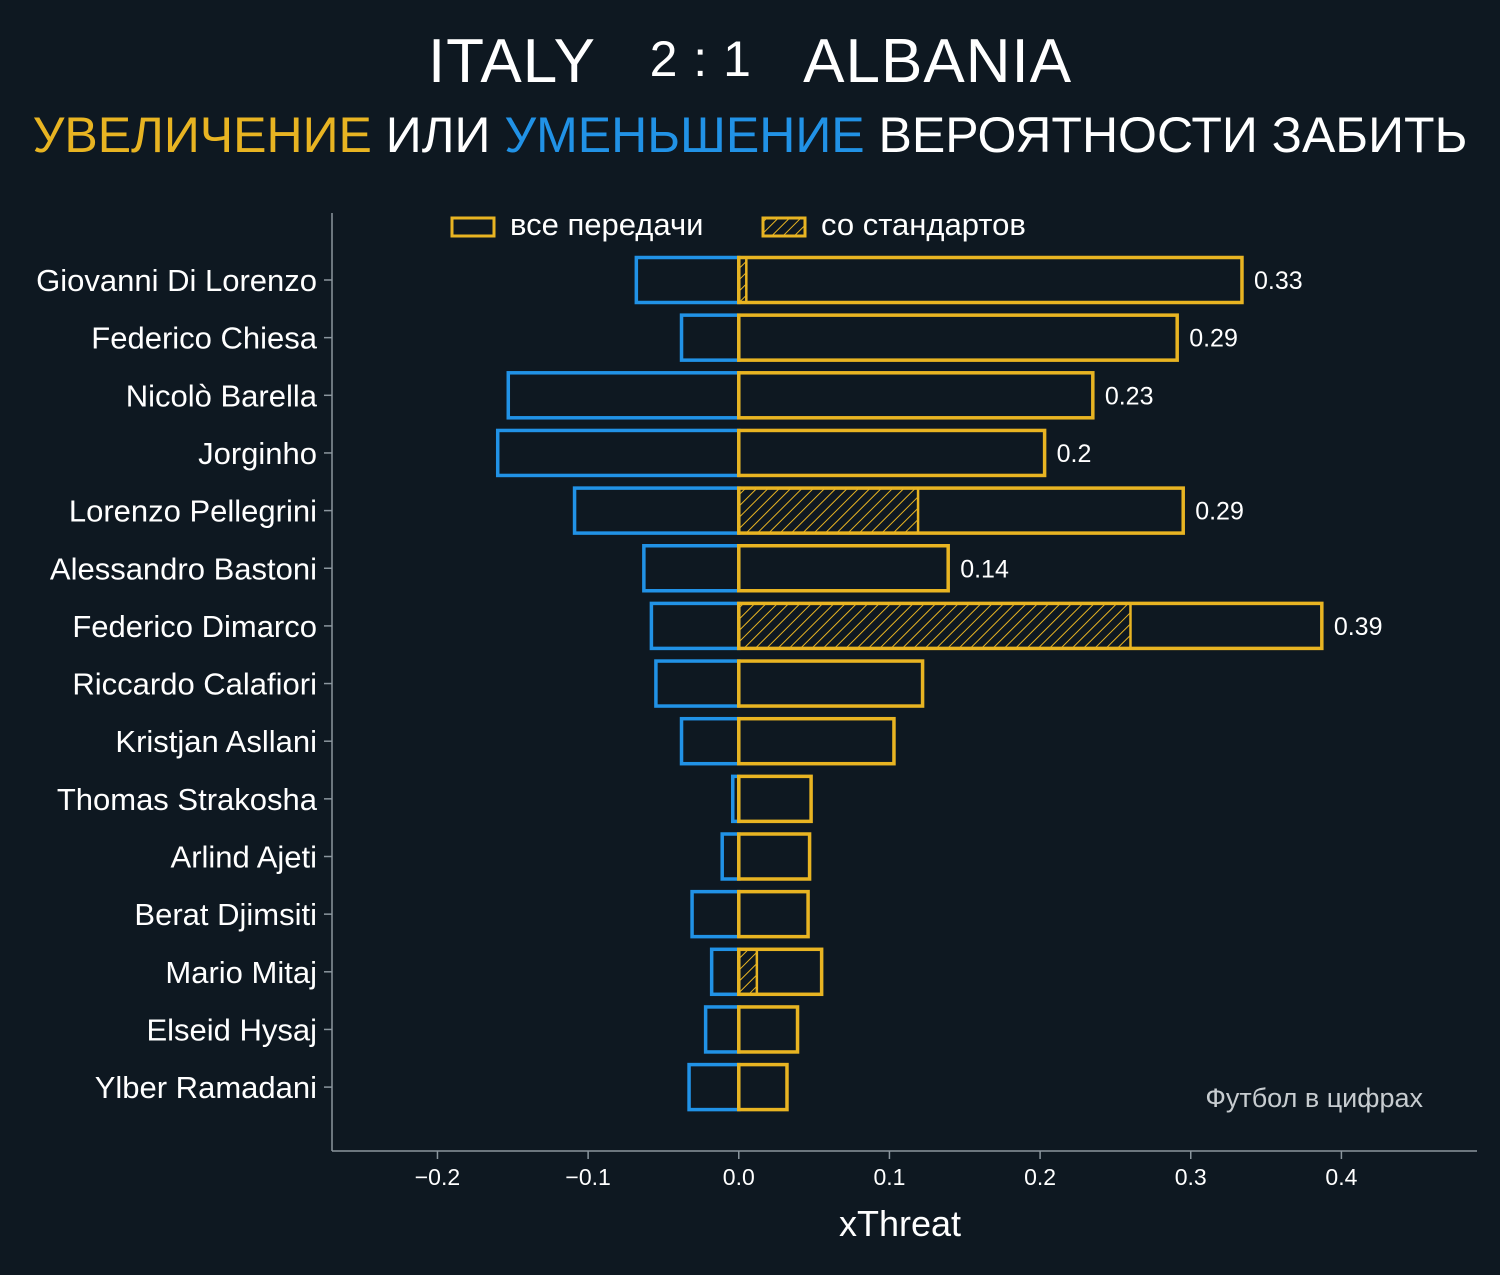  I want to click on y-tick-label: Giovanni Di Lorenzo, so click(176, 280).